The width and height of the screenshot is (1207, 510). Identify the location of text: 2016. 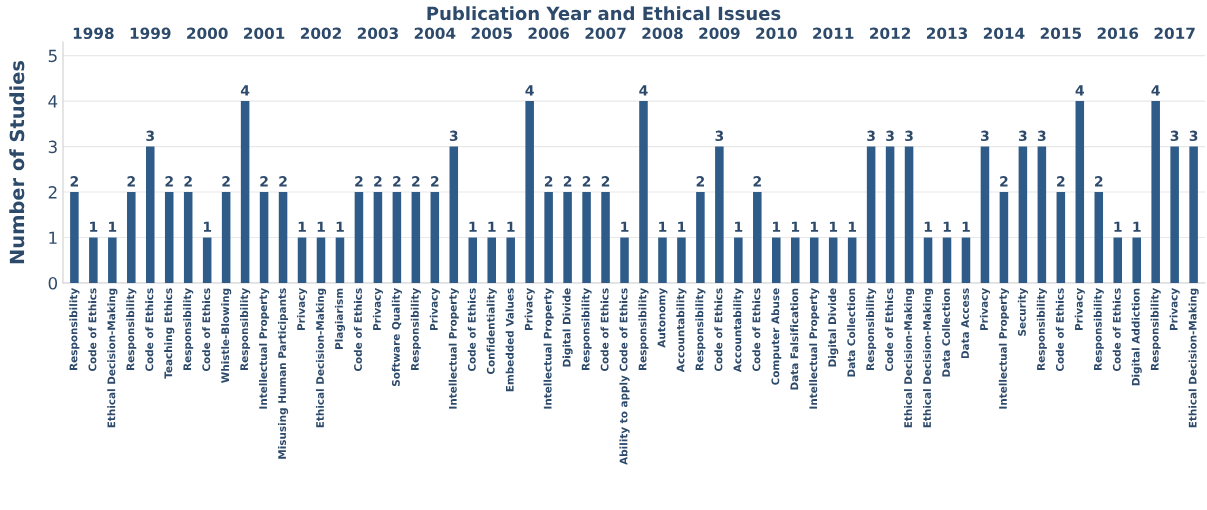
(1118, 33).